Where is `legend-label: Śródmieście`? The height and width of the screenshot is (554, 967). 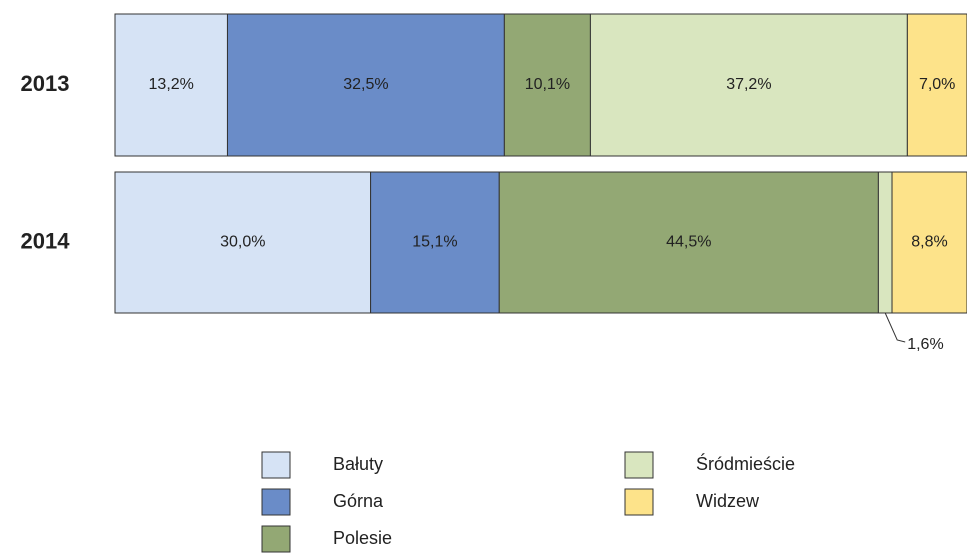 legend-label: Śródmieście is located at coordinates (745, 463).